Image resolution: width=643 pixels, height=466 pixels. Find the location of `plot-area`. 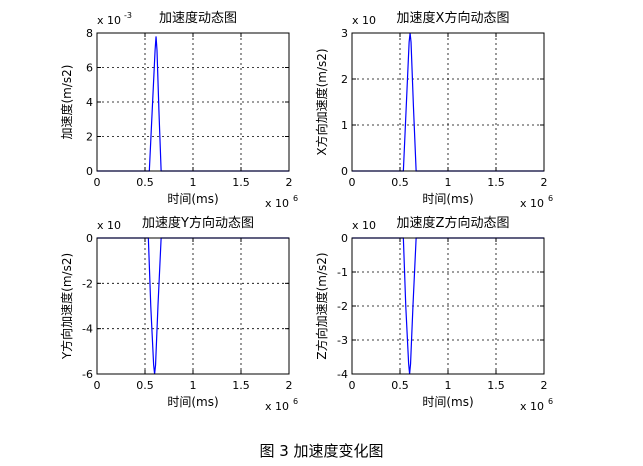

plot-area is located at coordinates (193, 306).